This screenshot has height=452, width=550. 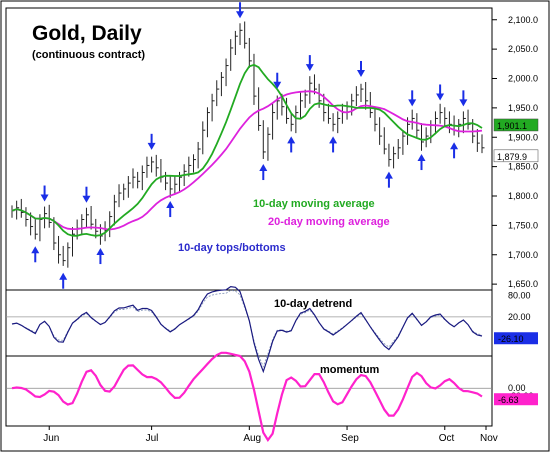 I want to click on detrend-axis-label: 80.00, so click(x=519, y=296).